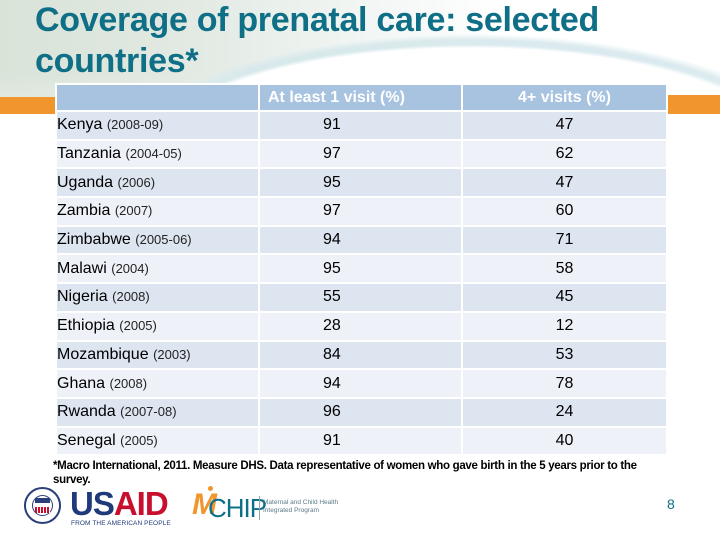 Image resolution: width=720 pixels, height=540 pixels. Describe the element at coordinates (564, 326) in the screenshot. I see `4plus-visits-value: 12` at that location.